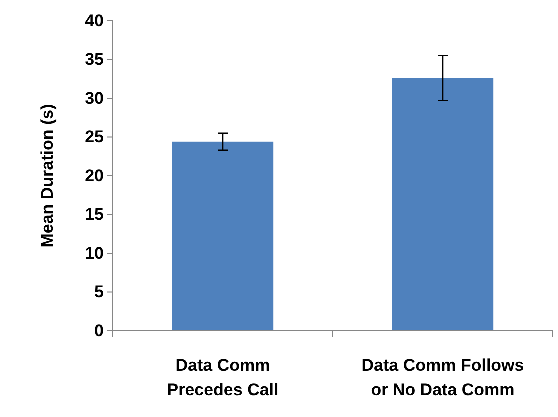  I want to click on y-tick-label: 20, so click(94, 176).